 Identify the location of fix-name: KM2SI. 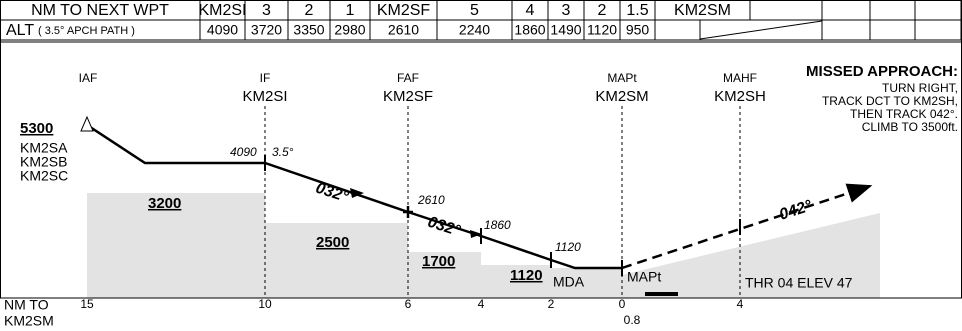
(264, 96).